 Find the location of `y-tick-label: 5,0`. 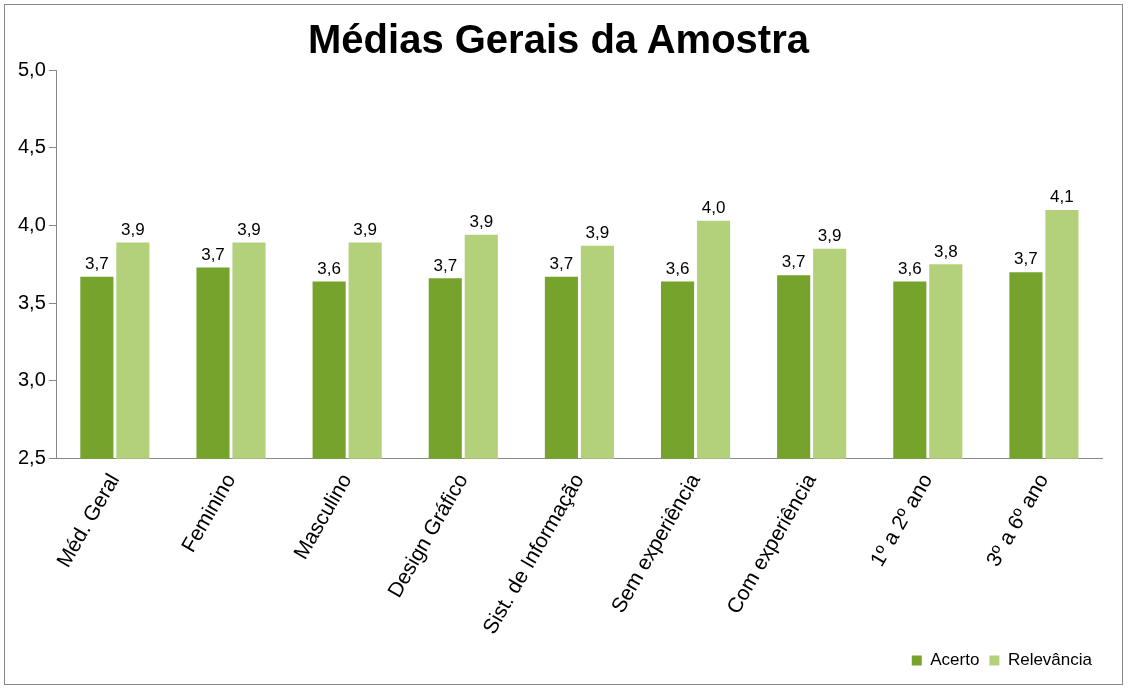

y-tick-label: 5,0 is located at coordinates (31, 68).